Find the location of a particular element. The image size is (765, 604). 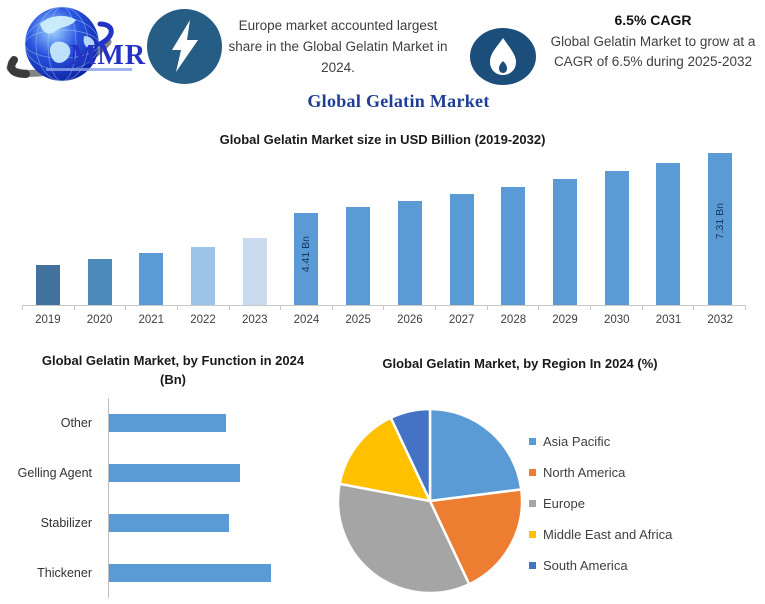

x-label-2019: 2019 is located at coordinates (48, 320).